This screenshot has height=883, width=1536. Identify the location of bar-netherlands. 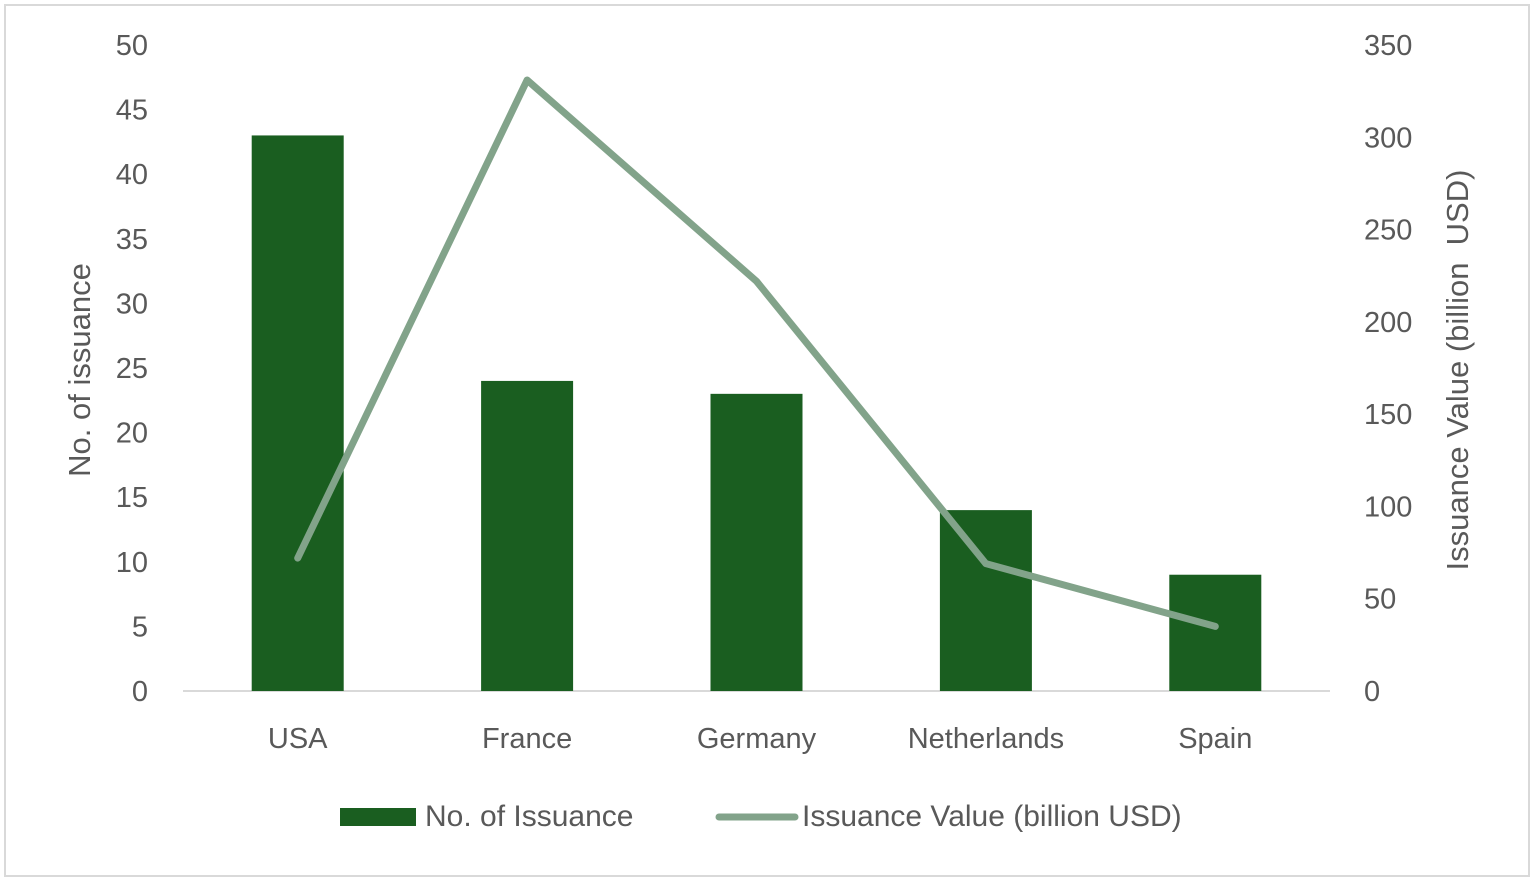
(985, 600).